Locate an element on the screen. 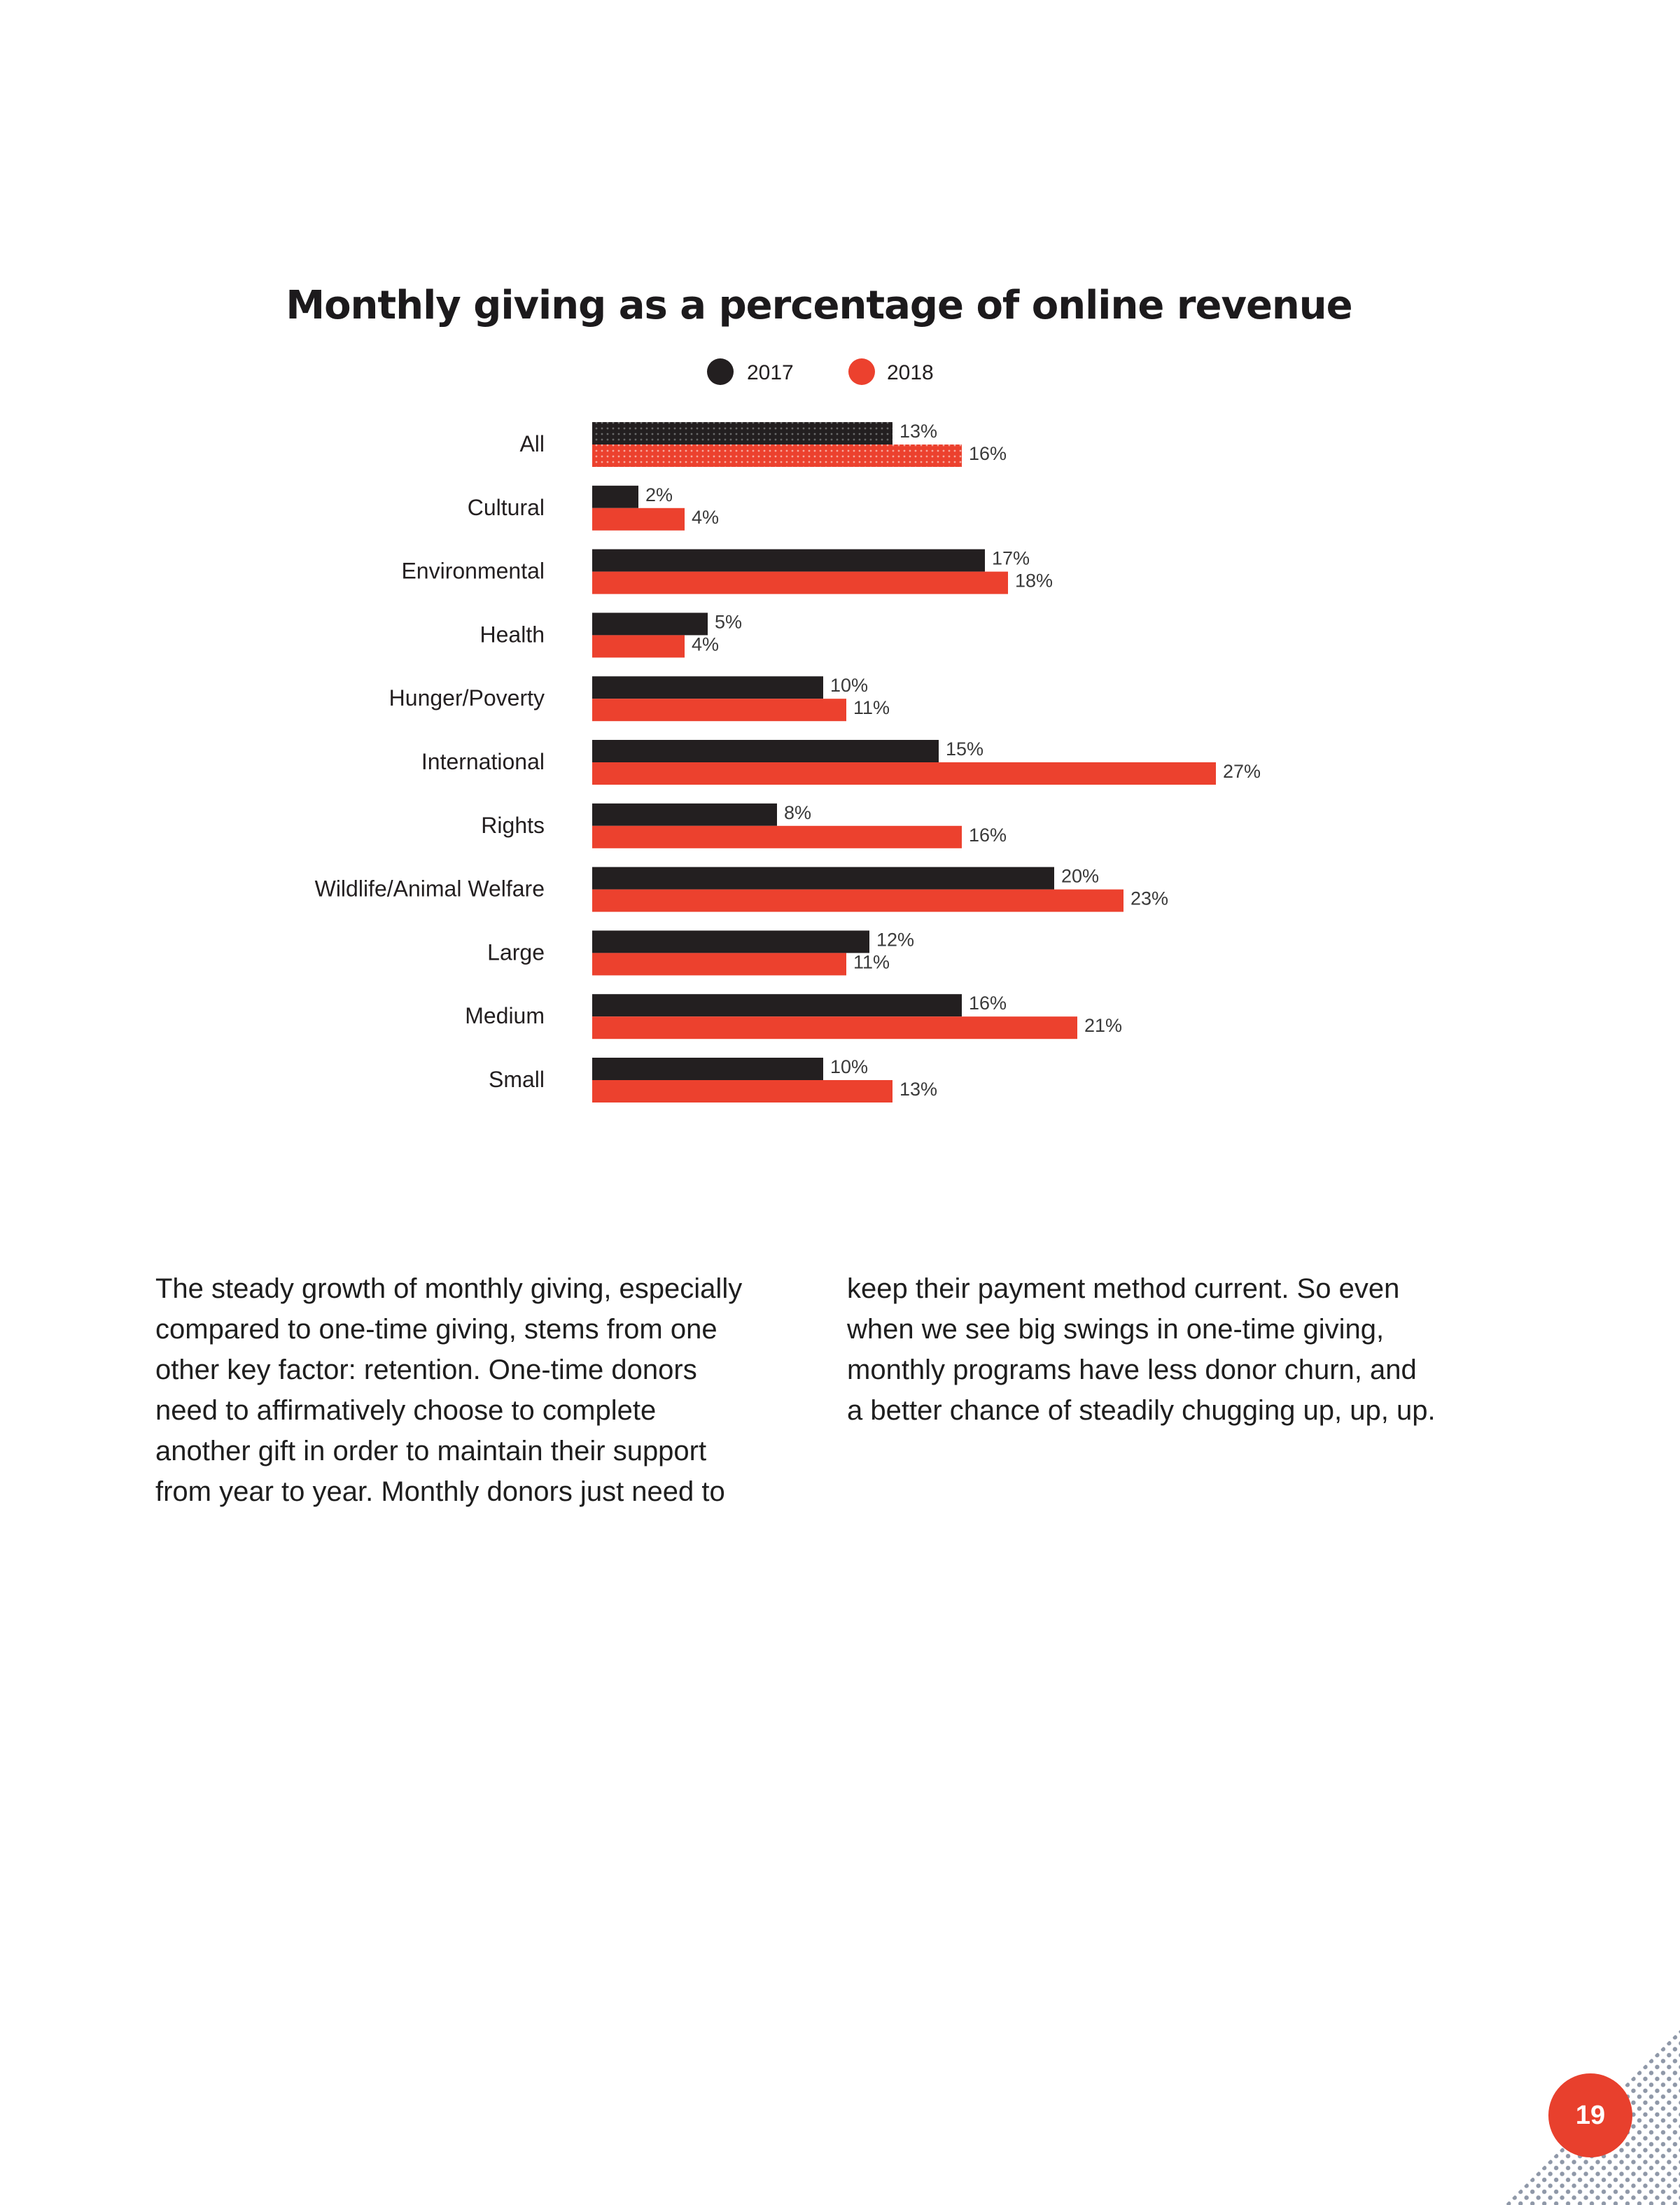 The height and width of the screenshot is (2205, 1680). data-label: 18% is located at coordinates (1034, 581).